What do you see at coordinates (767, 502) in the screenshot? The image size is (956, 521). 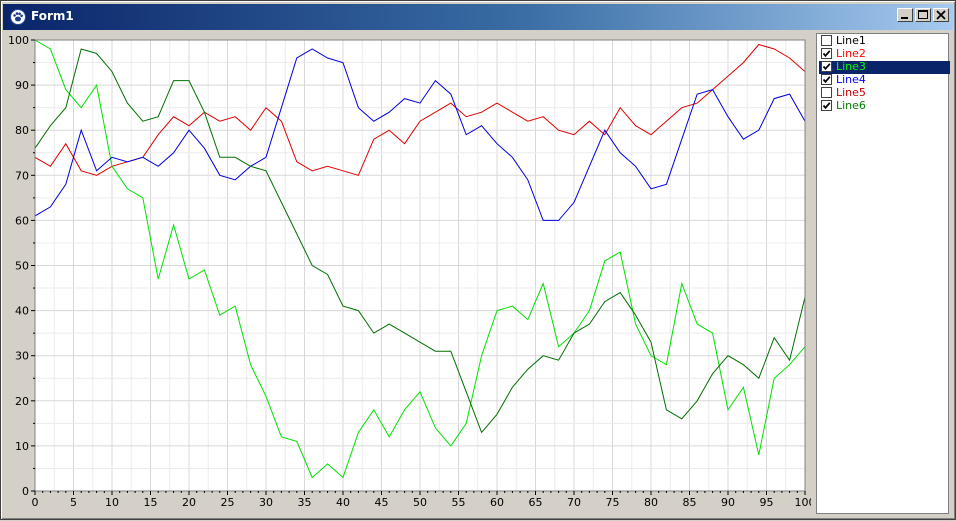 I see `x-tick-label: 95` at bounding box center [767, 502].